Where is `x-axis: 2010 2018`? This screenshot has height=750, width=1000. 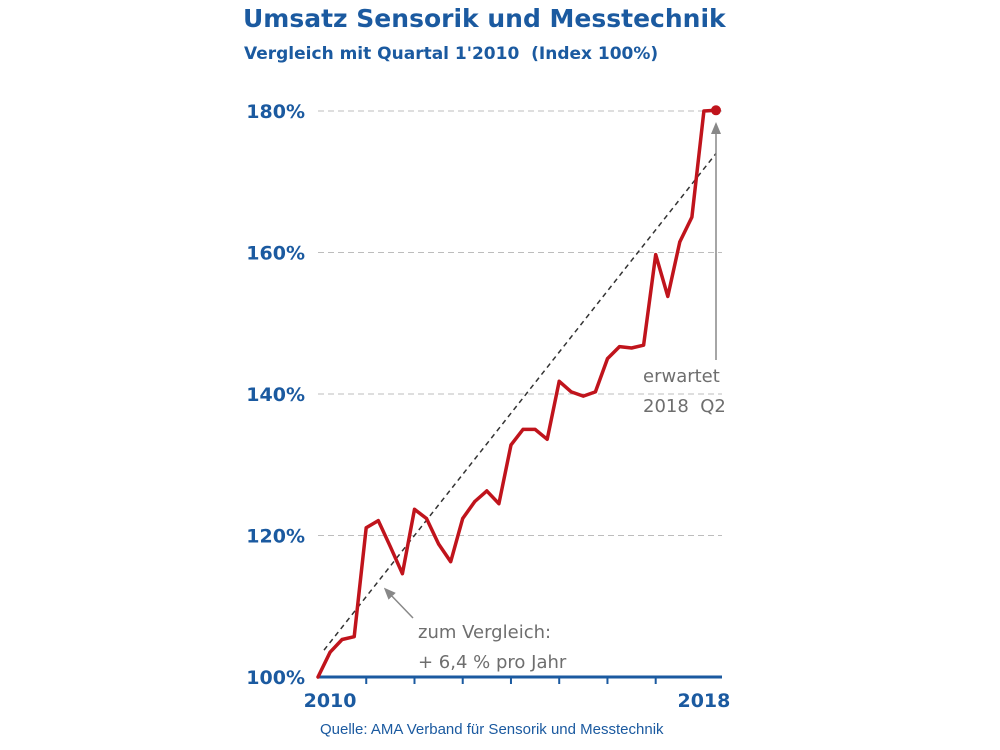
x-axis: 2010 2018 is located at coordinates (517, 693).